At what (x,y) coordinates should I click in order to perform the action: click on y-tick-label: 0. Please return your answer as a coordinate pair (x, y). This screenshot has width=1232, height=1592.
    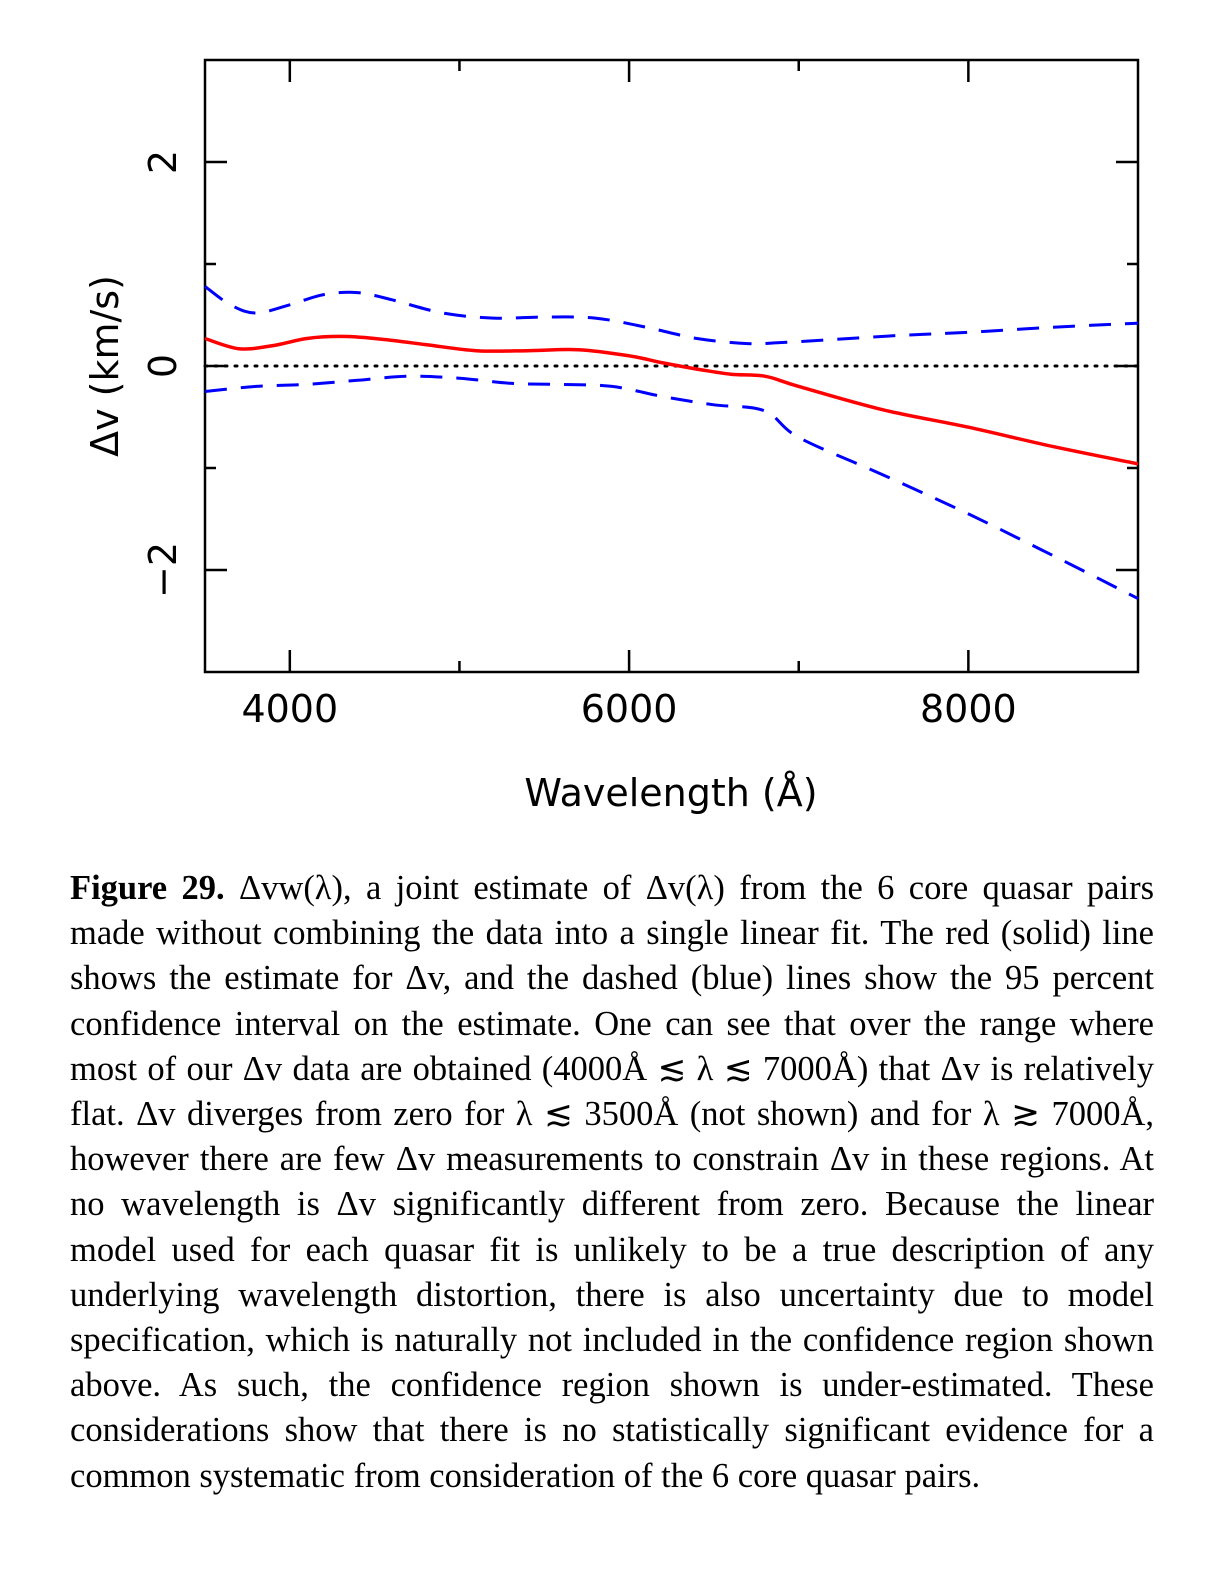
    Looking at the image, I should click on (163, 366).